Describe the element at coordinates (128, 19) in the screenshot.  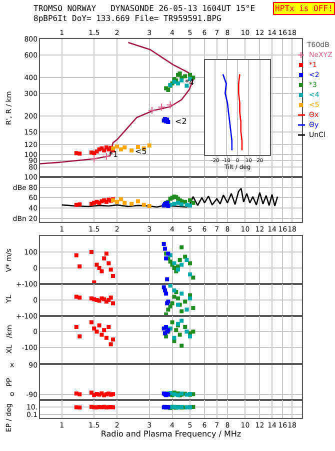
I see `chart-subtitle: 8pBP6It DoY= 133.669 File= TR959591.BPG` at that location.